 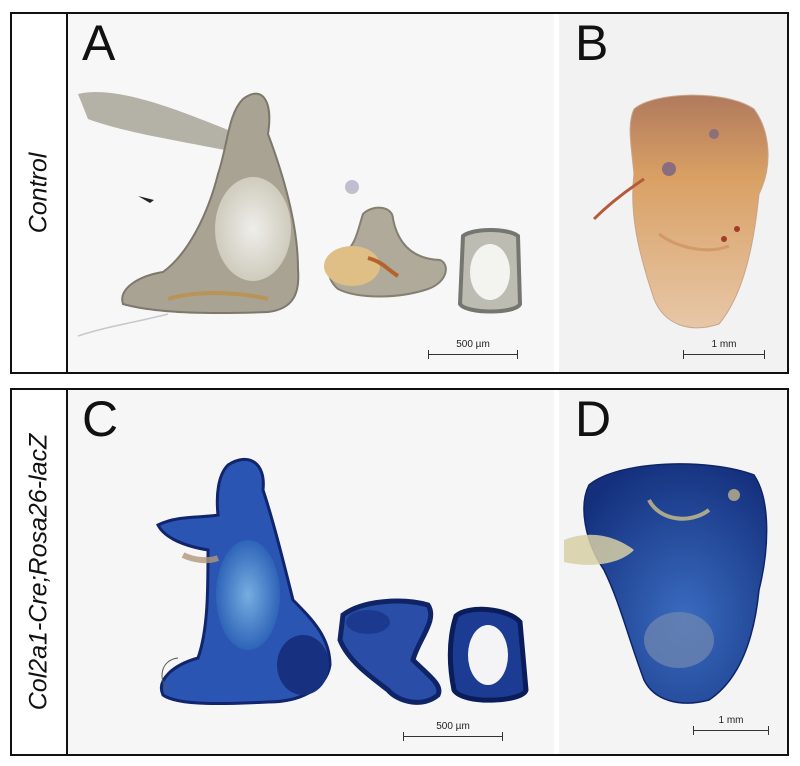 What do you see at coordinates (453, 726) in the screenshot?
I see `scale-label-c: 500 µm` at bounding box center [453, 726].